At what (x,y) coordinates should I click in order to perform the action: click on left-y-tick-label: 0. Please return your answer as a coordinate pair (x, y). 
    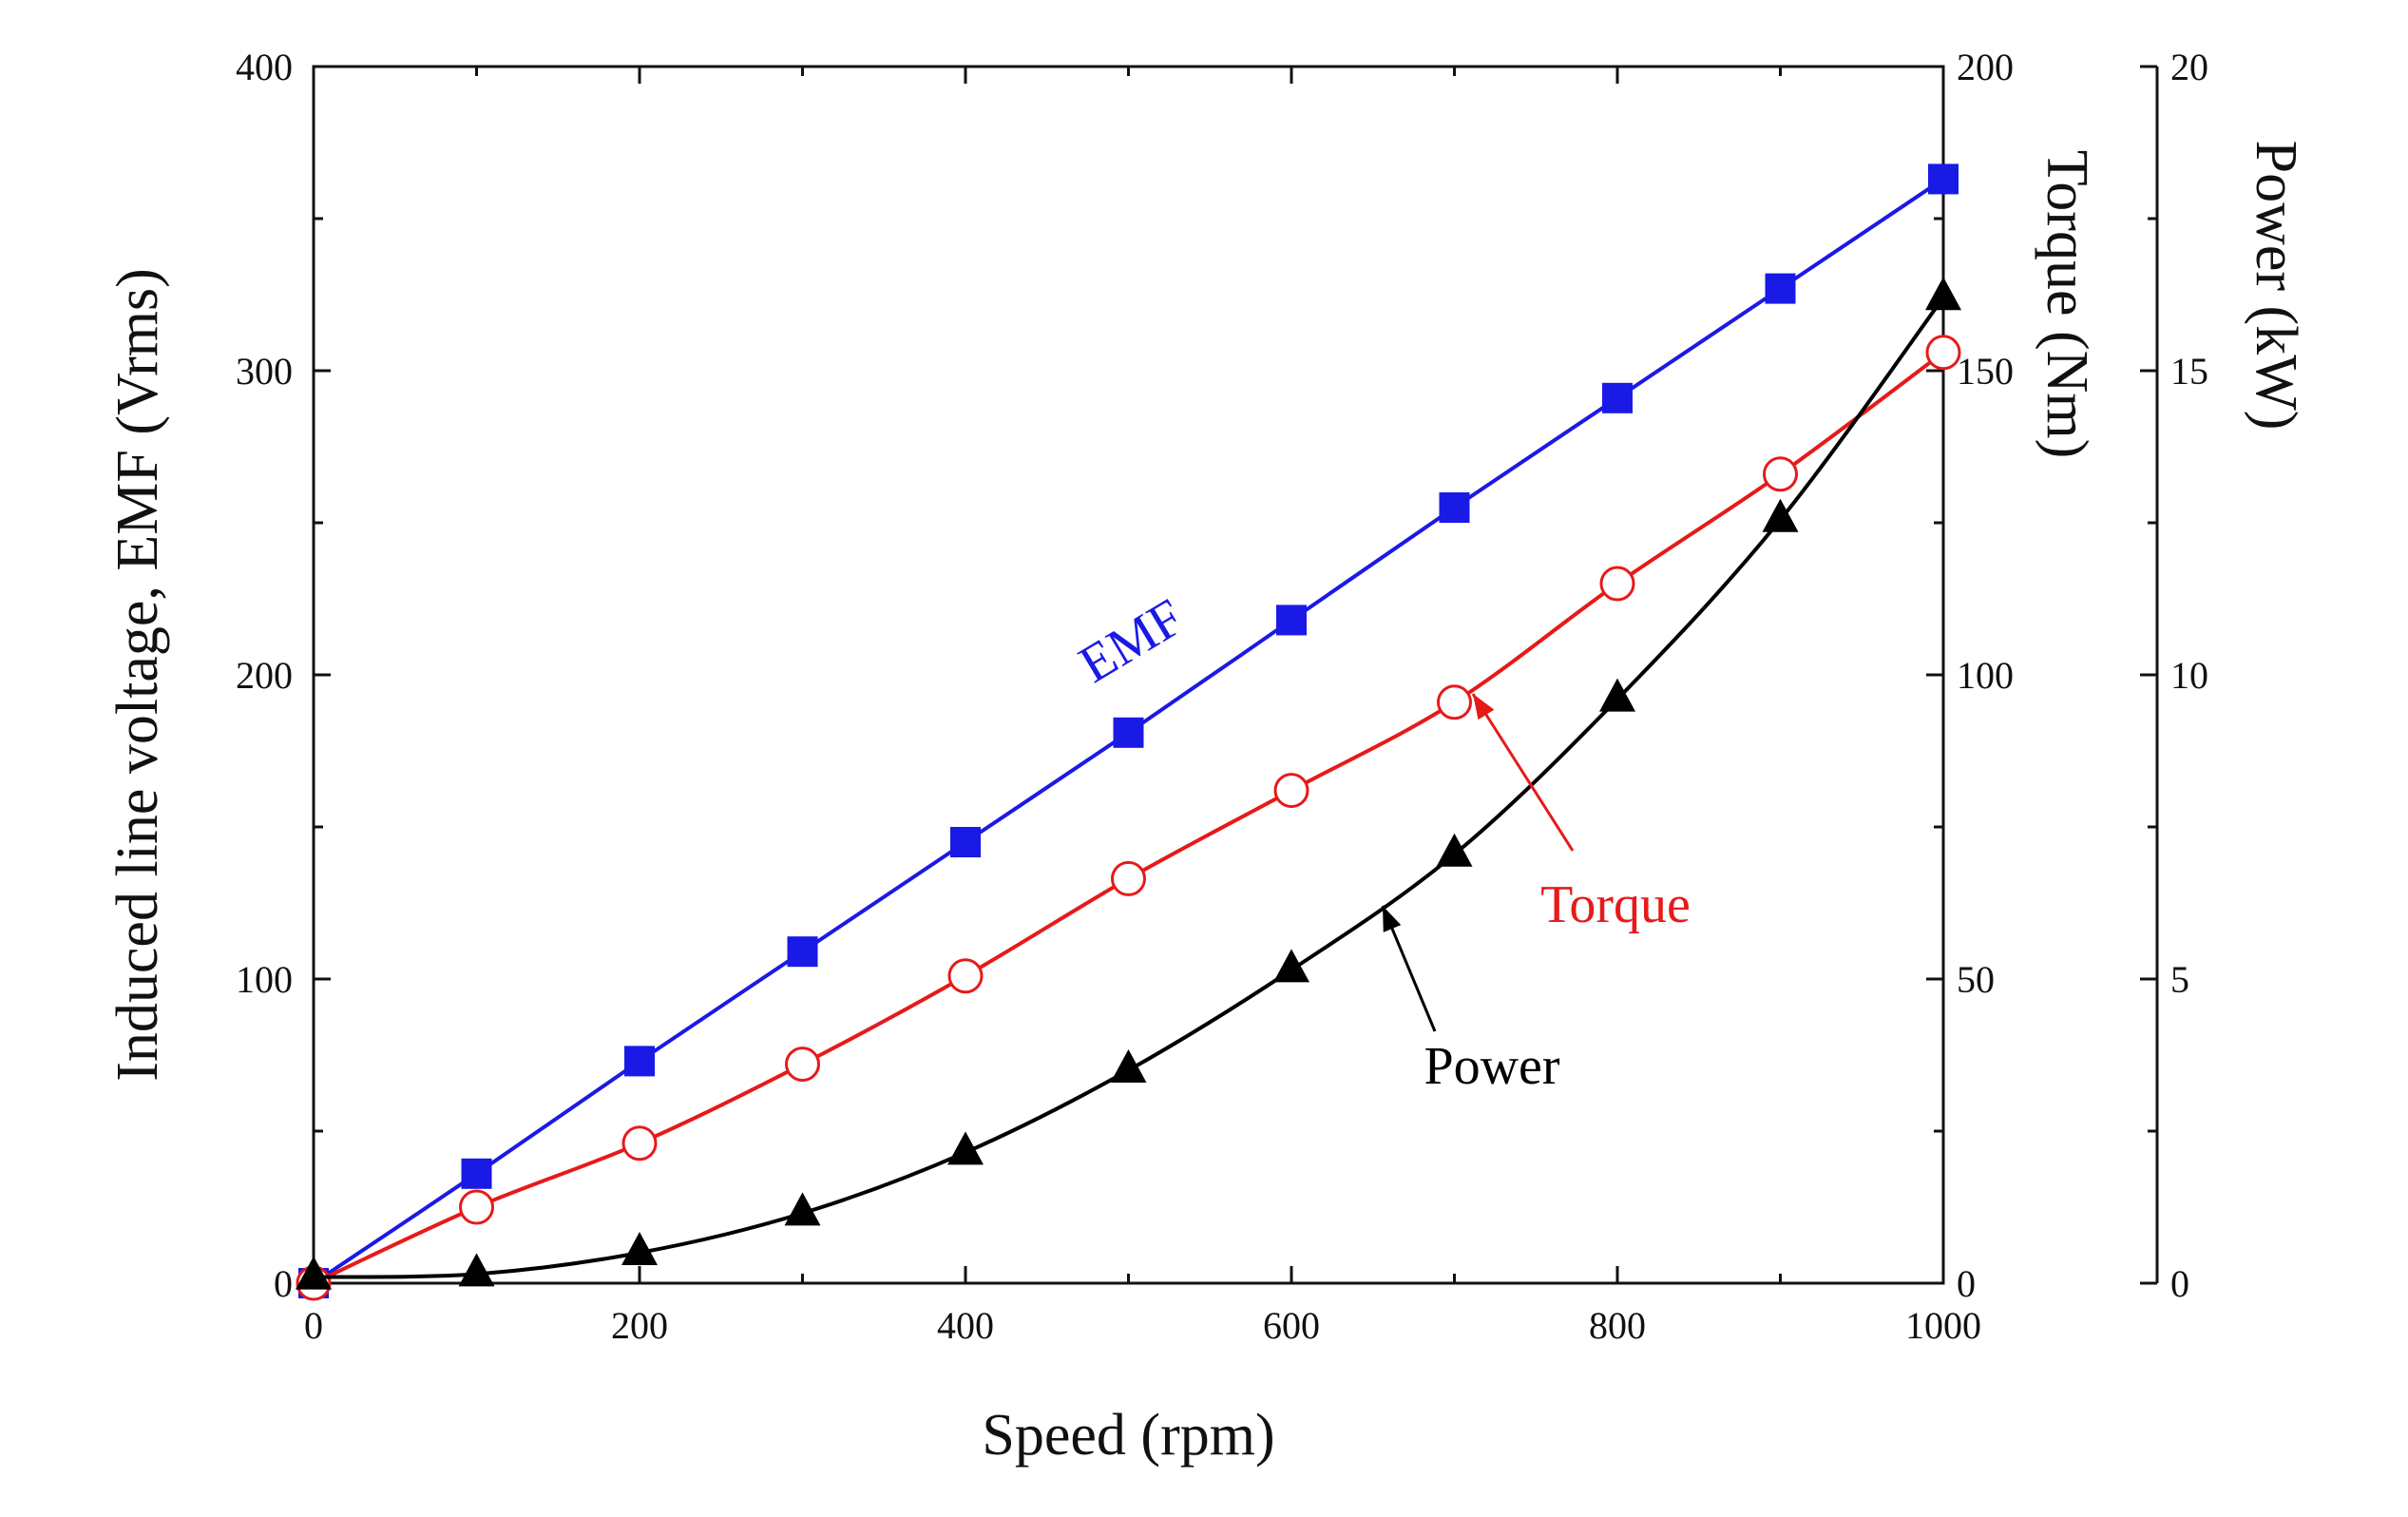
    Looking at the image, I should click on (283, 1283).